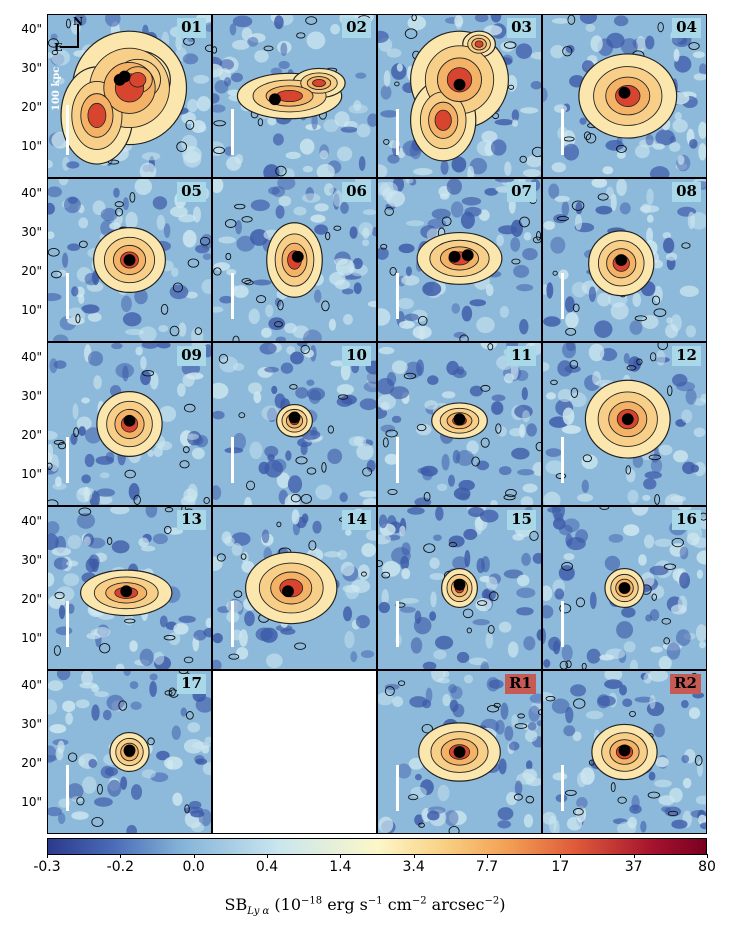 Image resolution: width=730 pixels, height=938 pixels. What do you see at coordinates (191, 684) in the screenshot?
I see `panel-label: 17` at bounding box center [191, 684].